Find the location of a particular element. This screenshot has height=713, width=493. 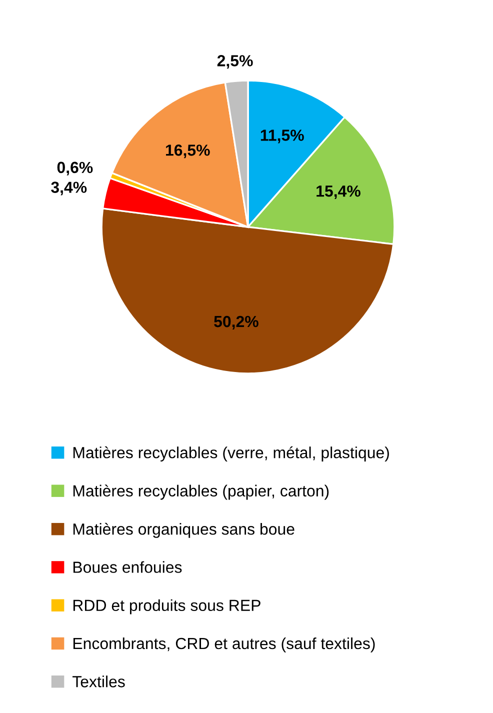

data-label: 16,5% is located at coordinates (188, 151).